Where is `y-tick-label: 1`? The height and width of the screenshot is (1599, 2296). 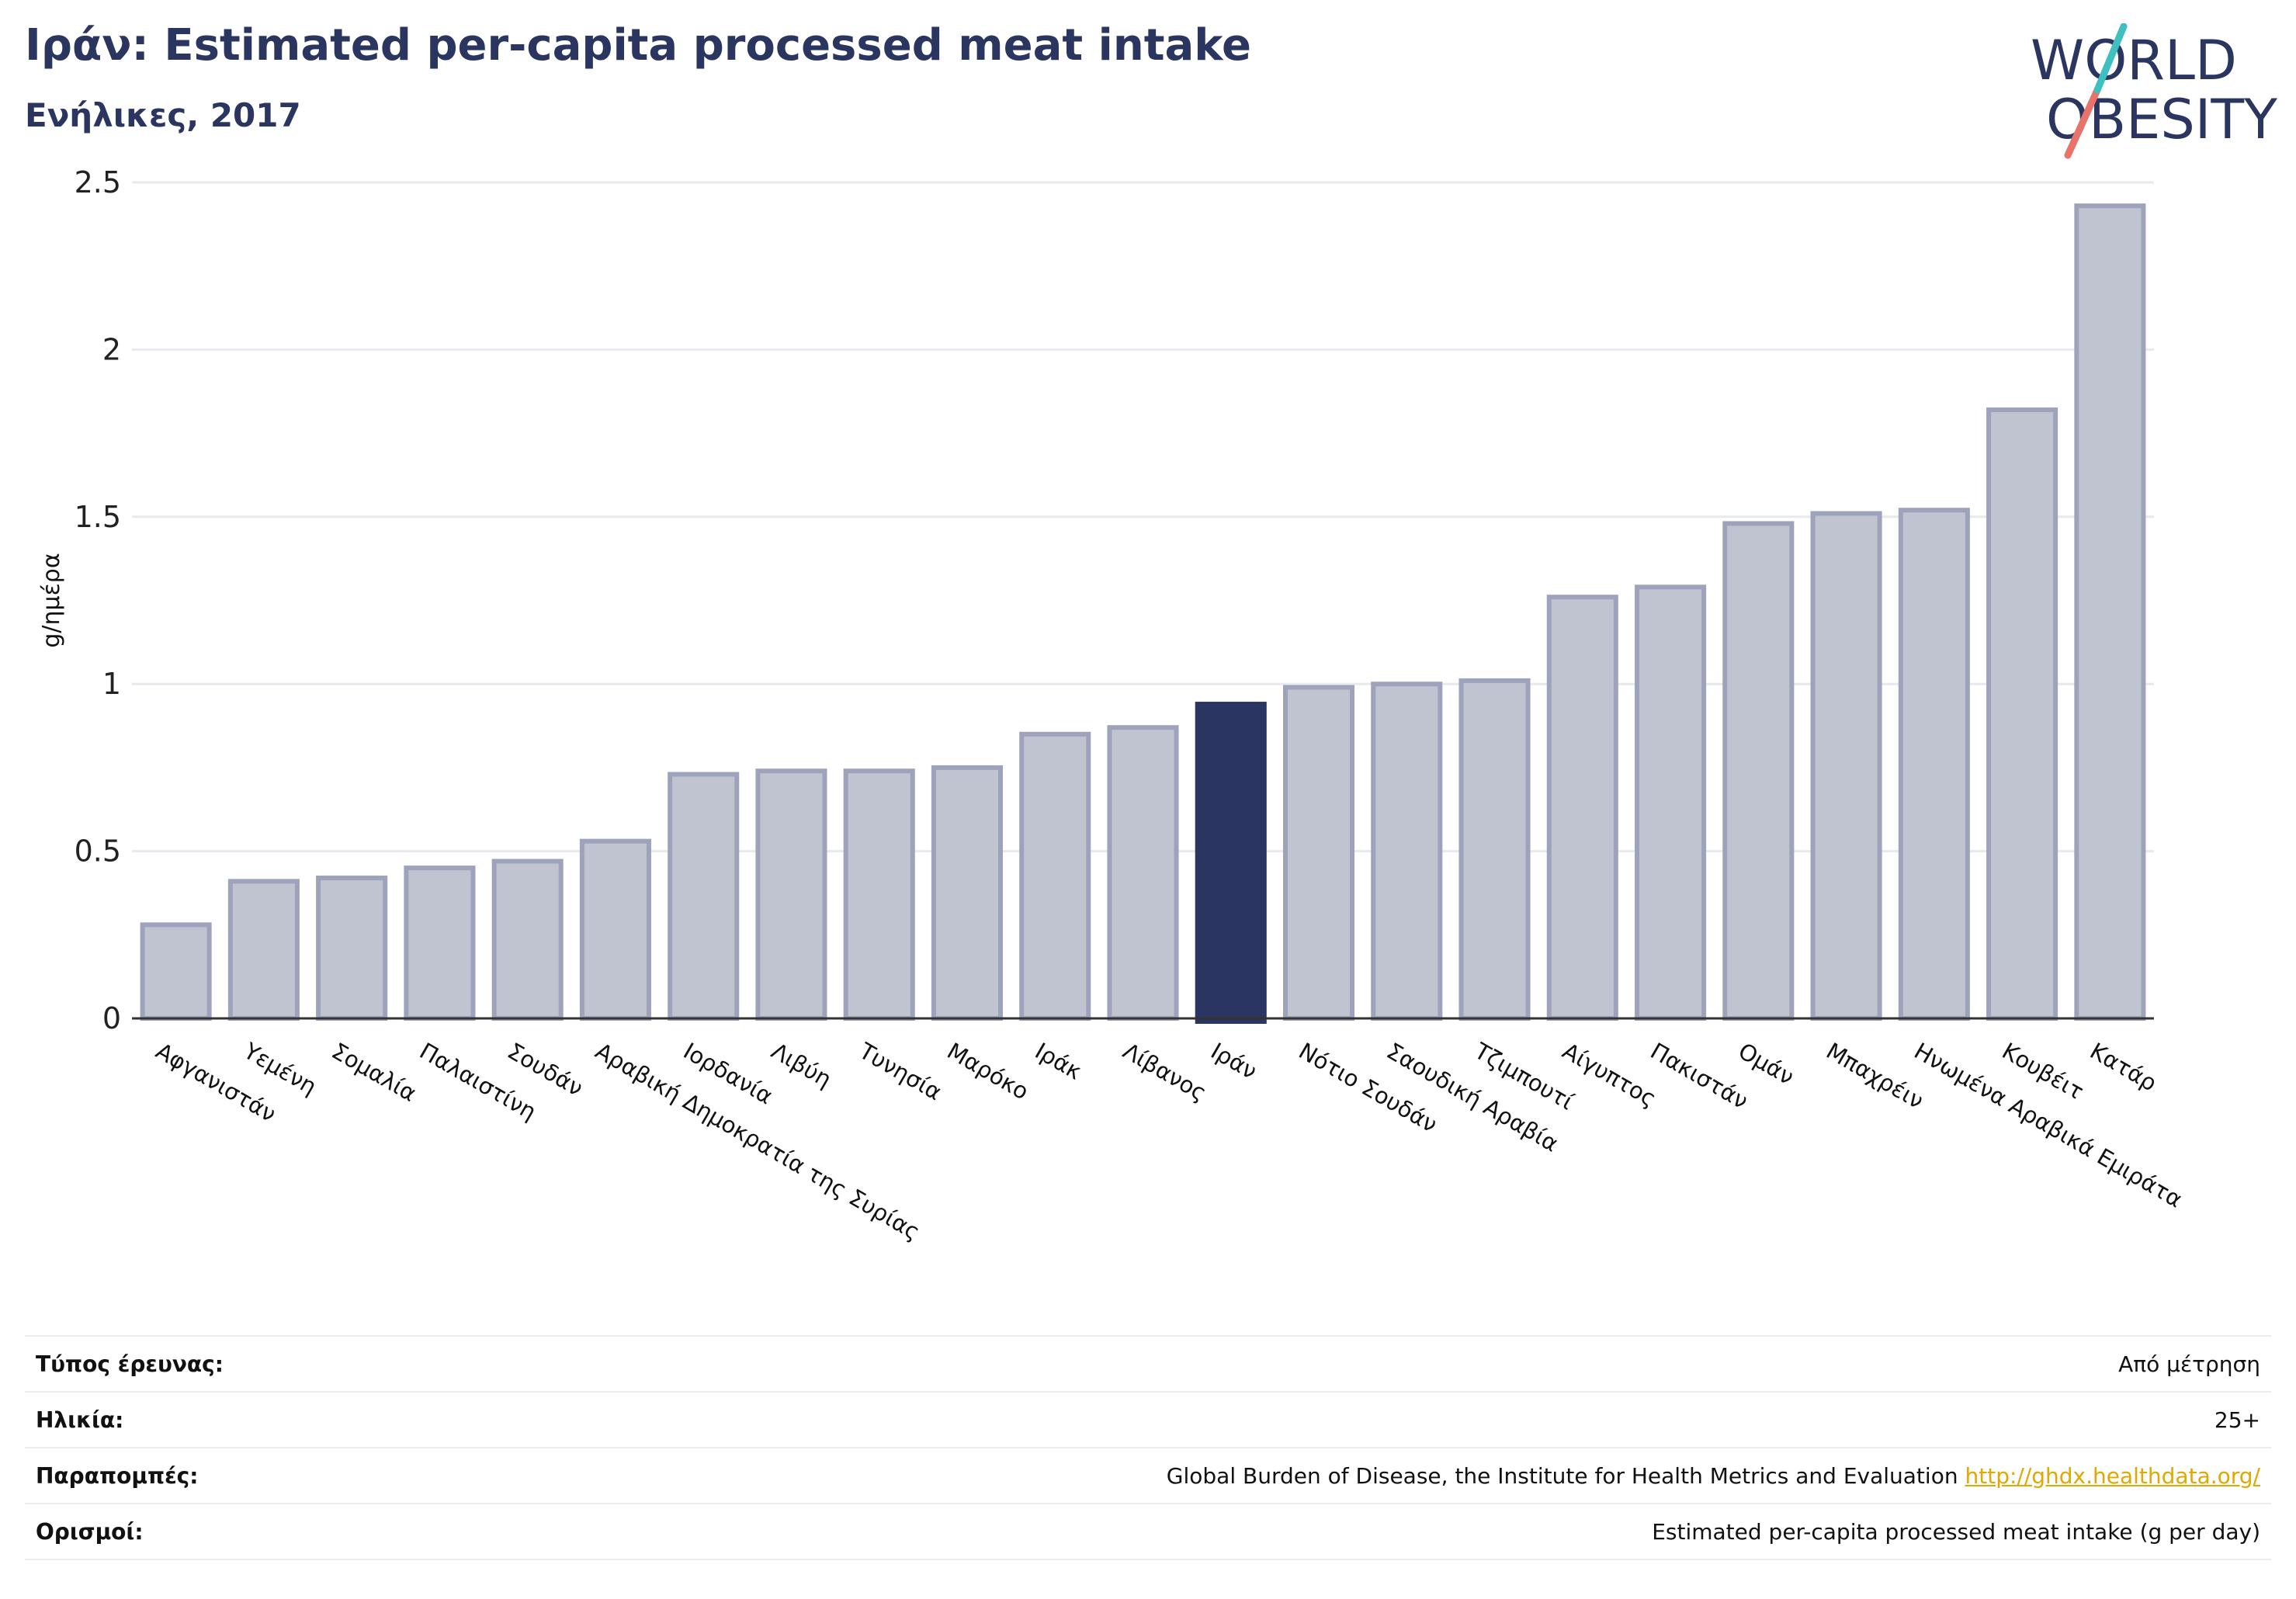
y-tick-label: 1 is located at coordinates (112, 684).